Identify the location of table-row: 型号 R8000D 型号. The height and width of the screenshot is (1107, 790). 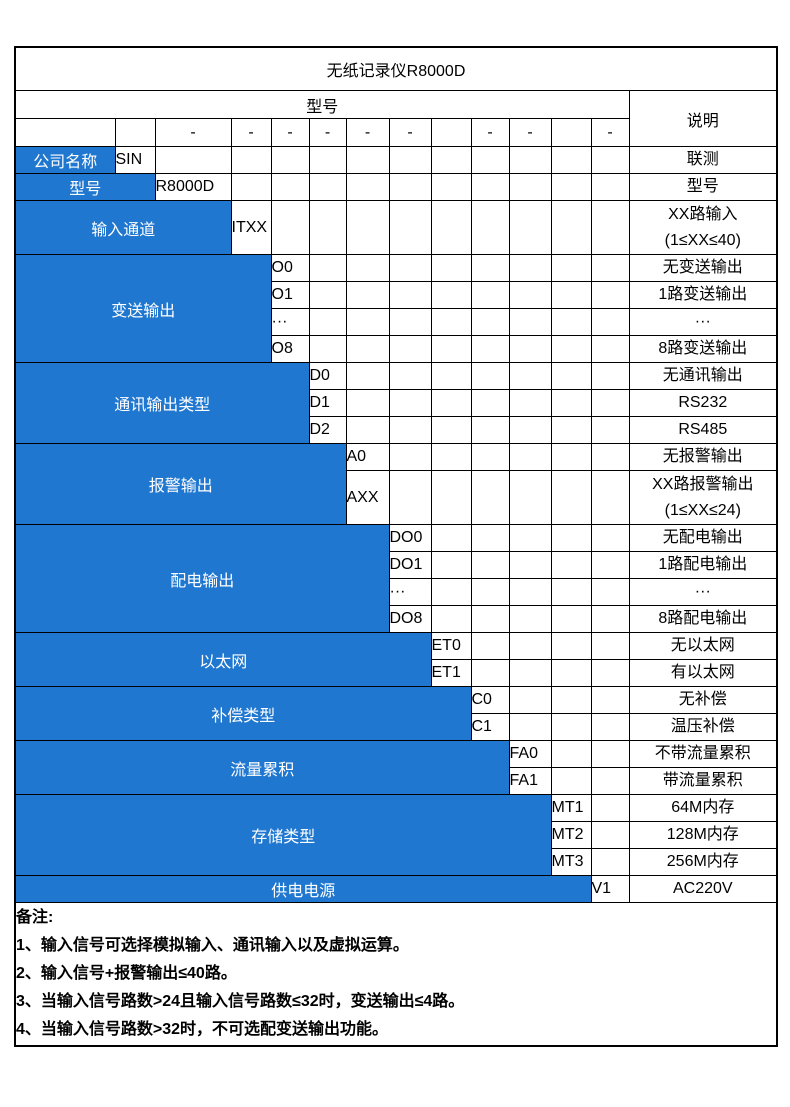
(396, 187).